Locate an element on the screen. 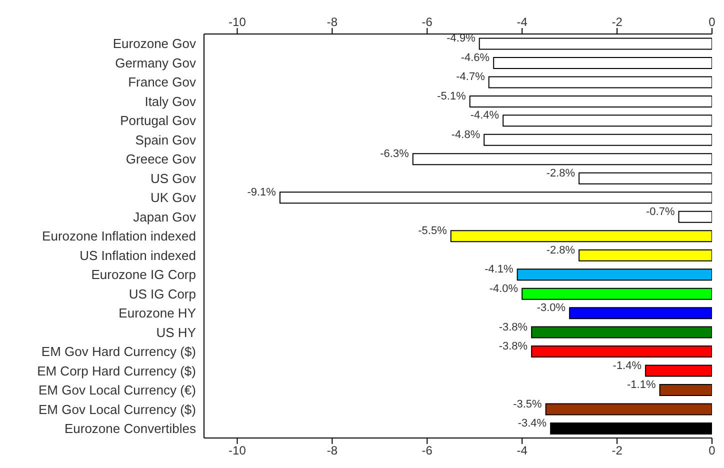 This screenshot has width=724, height=468. data-label: -4.9% is located at coordinates (461, 38).